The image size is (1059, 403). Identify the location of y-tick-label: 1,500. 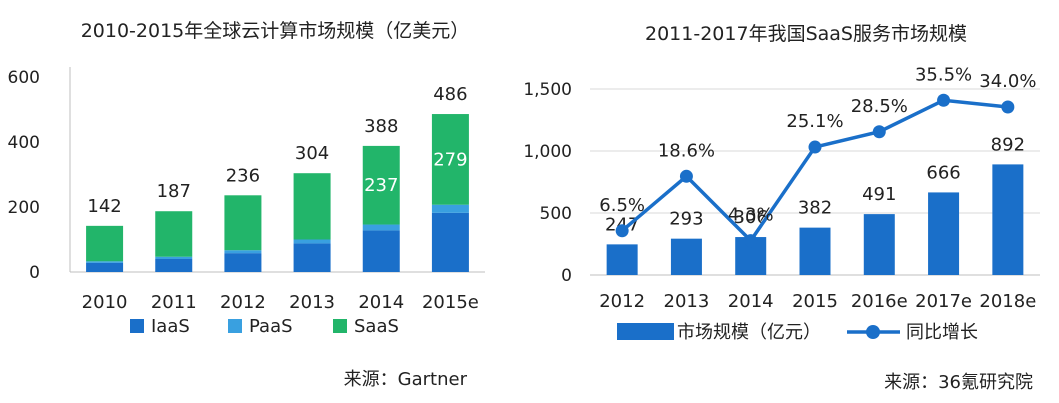
(547, 90).